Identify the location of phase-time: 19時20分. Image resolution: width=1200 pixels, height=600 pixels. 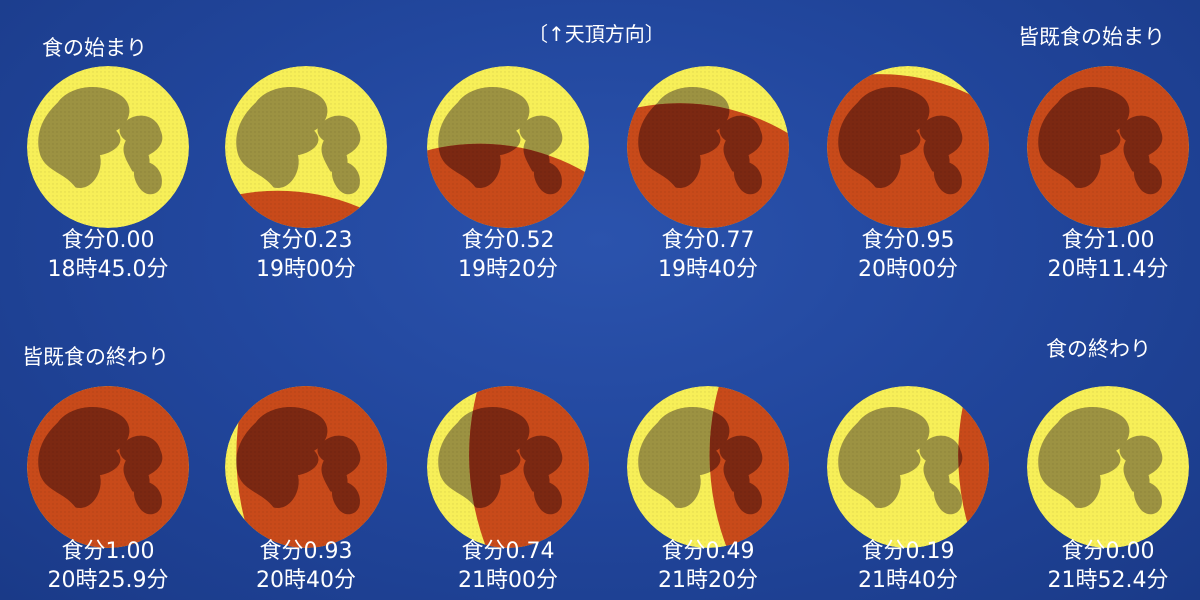
(508, 269).